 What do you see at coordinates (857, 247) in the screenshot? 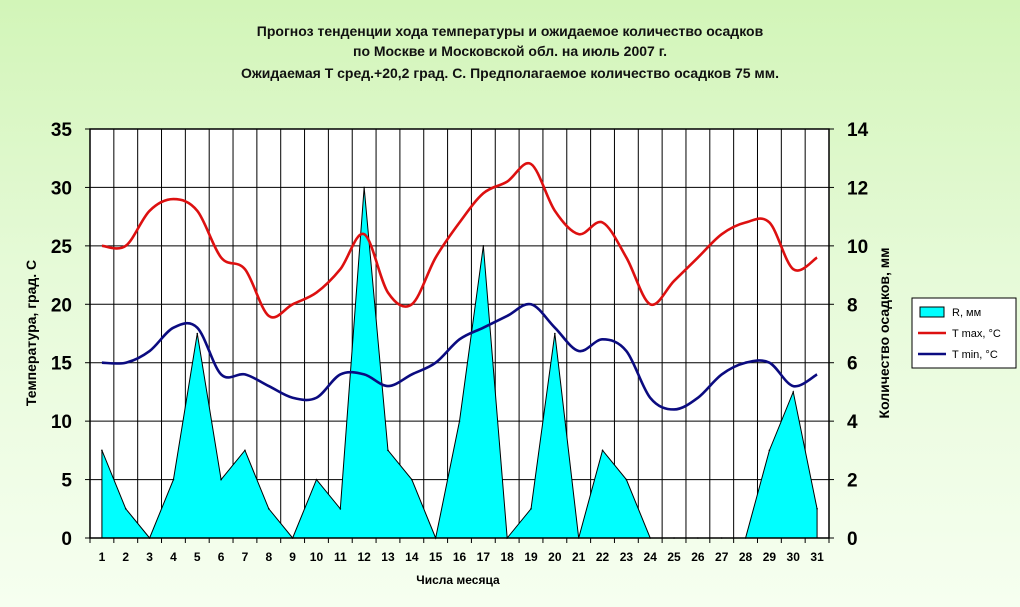
I see `right-tick-label: 10` at bounding box center [857, 247].